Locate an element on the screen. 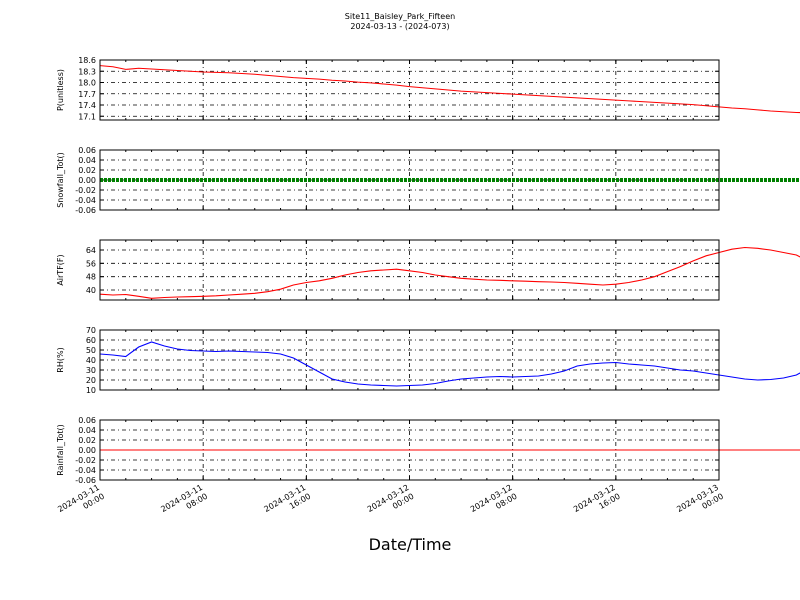  y-tick-label: 30 is located at coordinates (91, 370).